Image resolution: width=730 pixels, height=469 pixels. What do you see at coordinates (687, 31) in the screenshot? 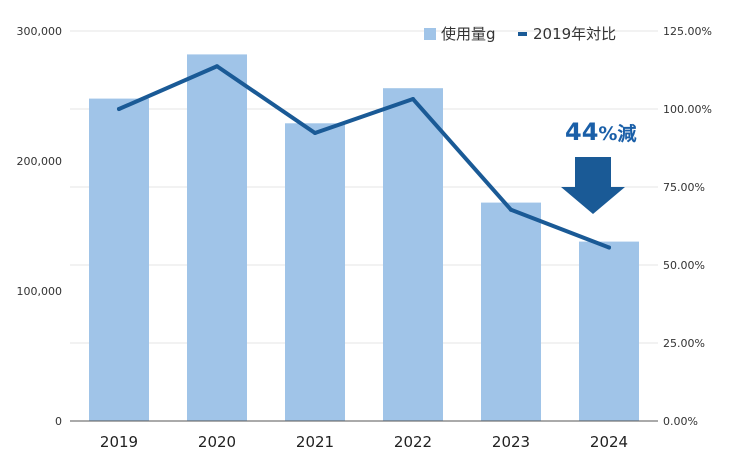
I see `right-axis-tick-label: 125.00%` at bounding box center [687, 31].